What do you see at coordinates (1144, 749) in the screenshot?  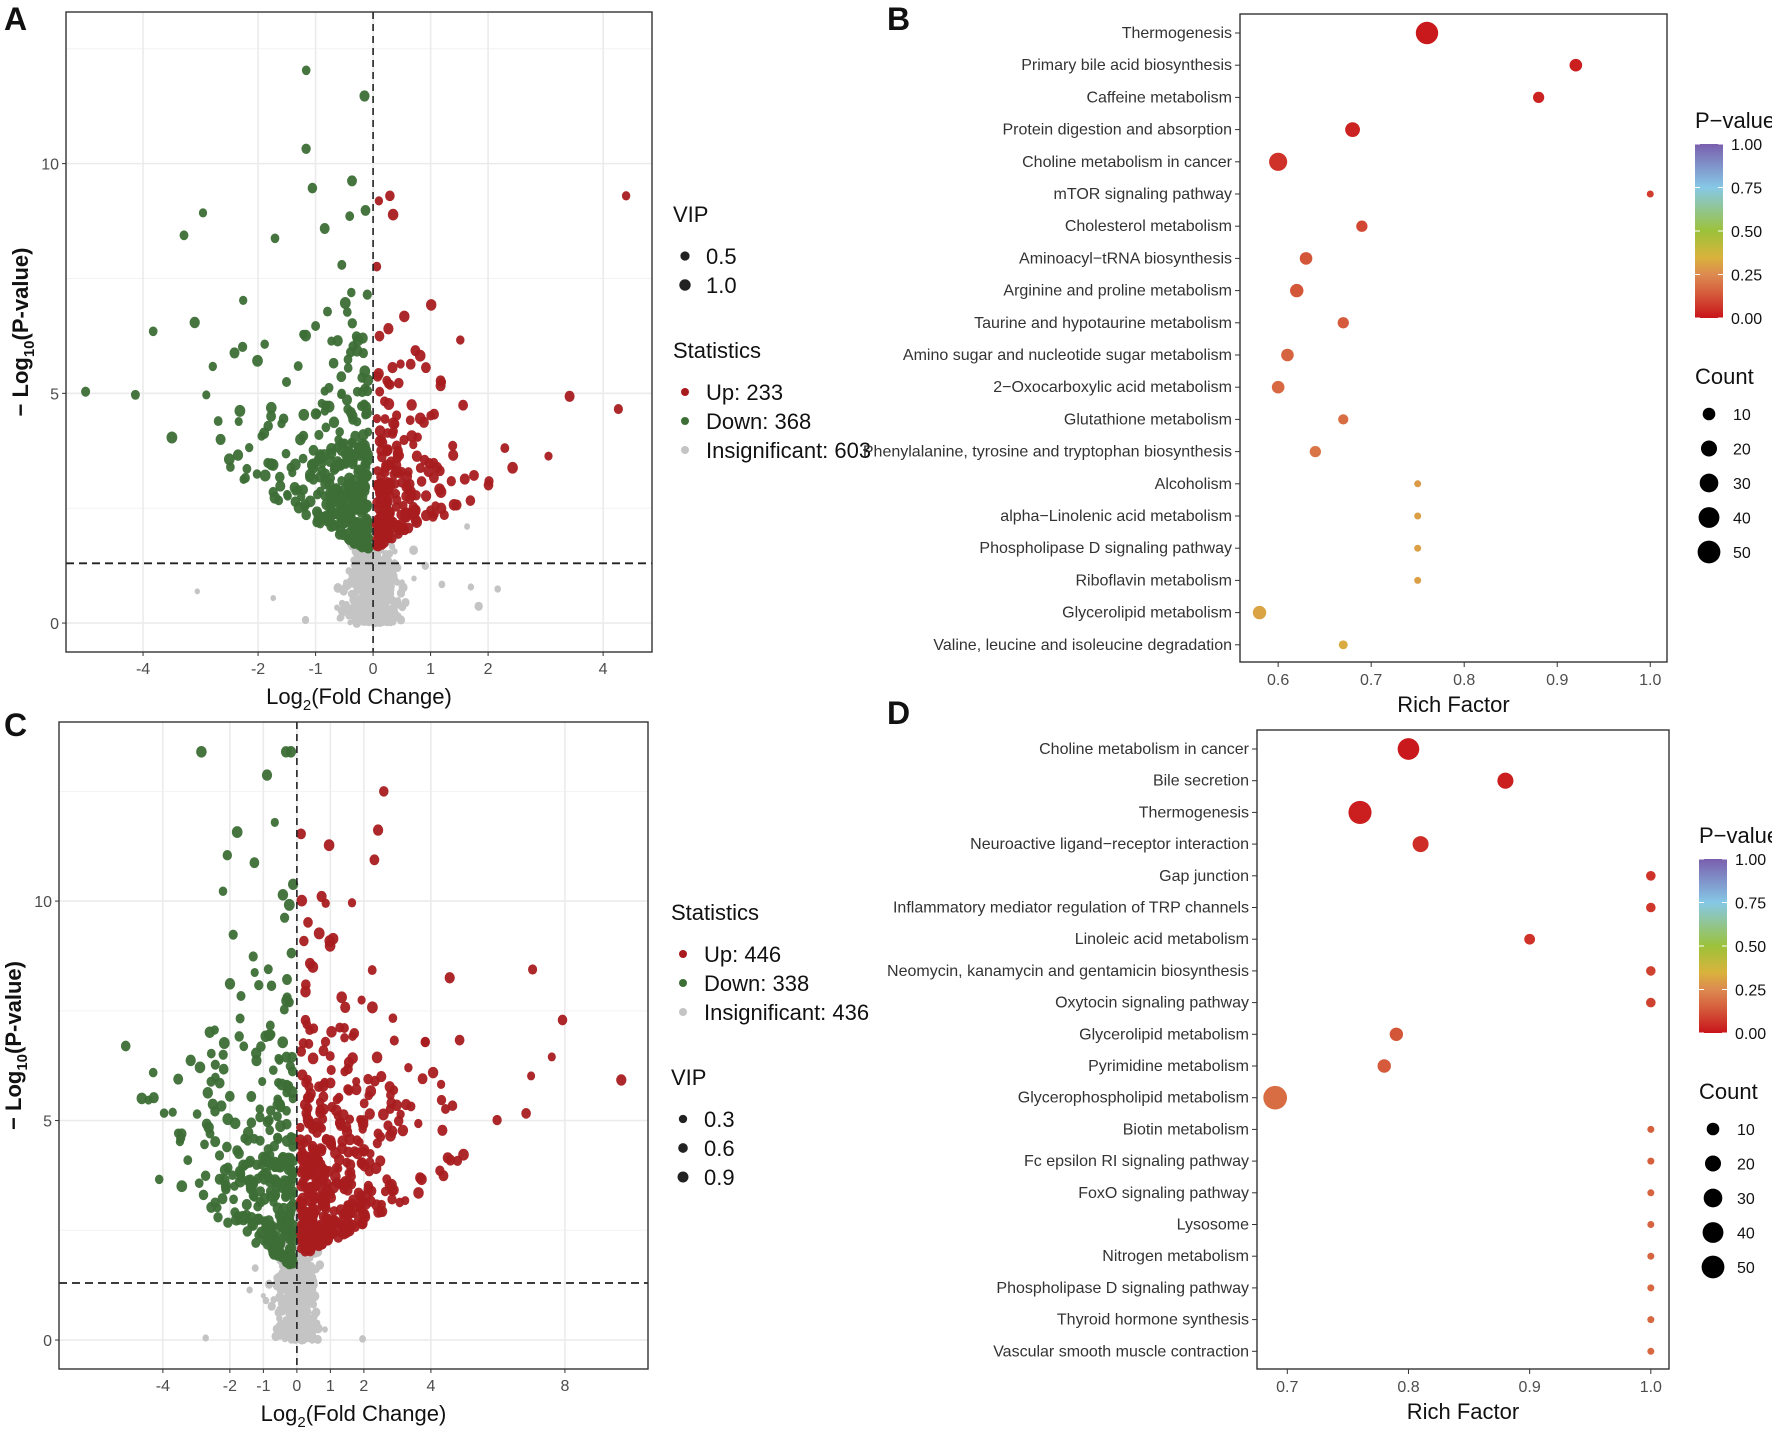 I see `pathway-label: Choline metabolism in cancer` at bounding box center [1144, 749].